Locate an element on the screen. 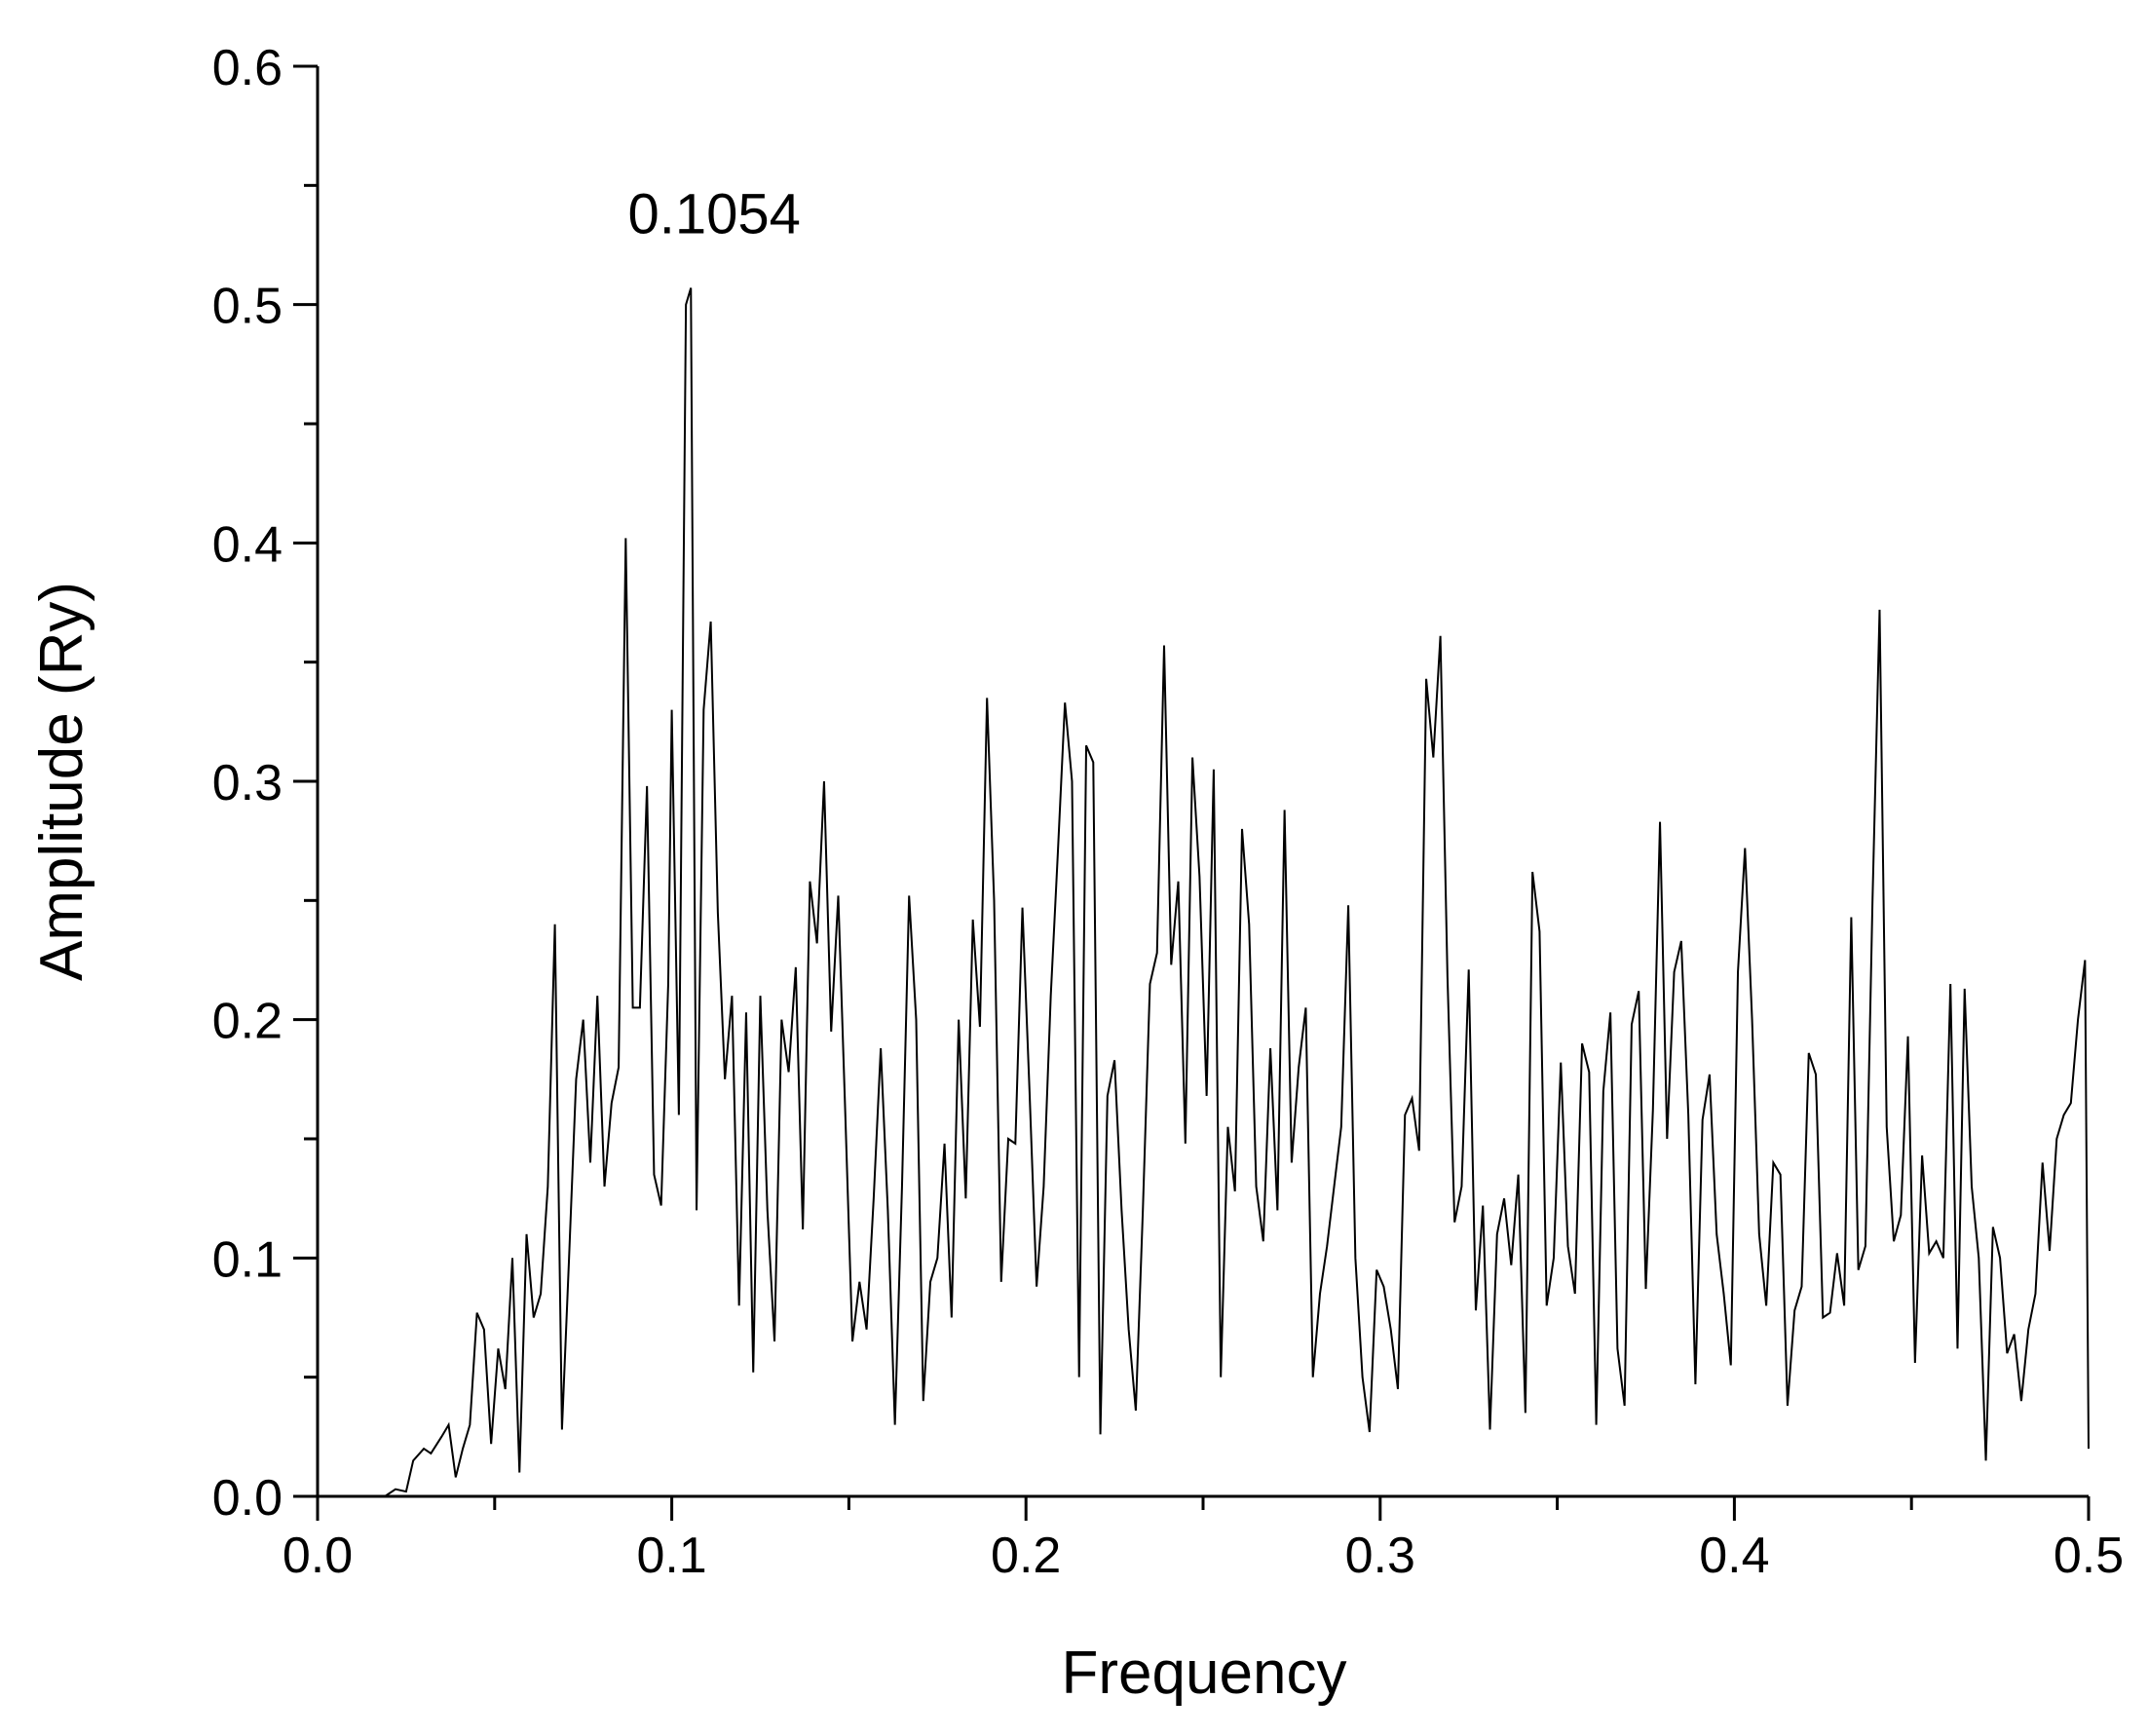 This screenshot has height=1736, width=2148. x-tick-label: 0.5 is located at coordinates (2089, 1556).